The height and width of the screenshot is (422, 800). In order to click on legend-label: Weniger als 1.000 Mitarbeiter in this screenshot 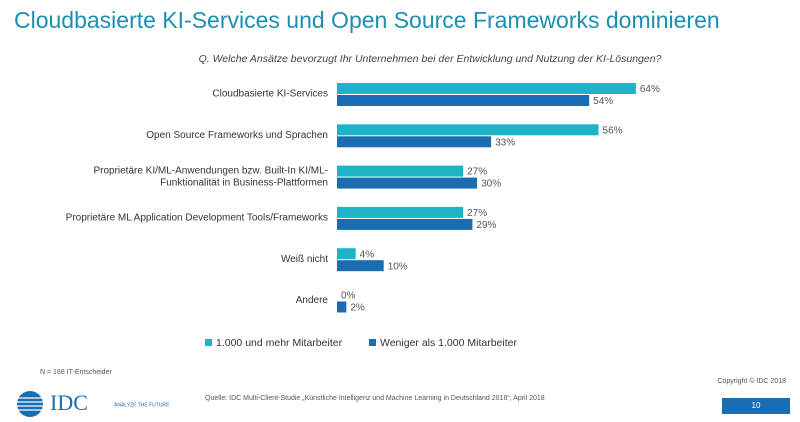, I will do `click(448, 343)`.